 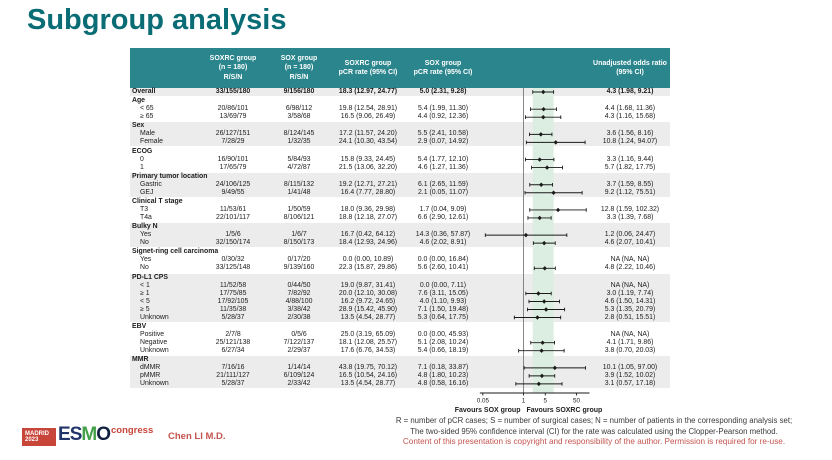 What do you see at coordinates (368, 167) in the screenshot?
I see `cell-soxrc-pcr: 21.5 (13.06, 32.20)` at bounding box center [368, 167].